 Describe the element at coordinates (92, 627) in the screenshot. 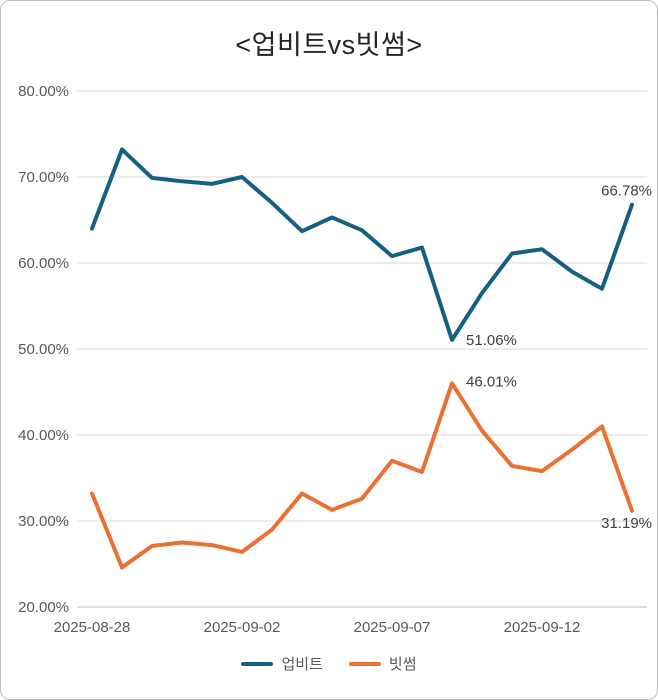

I see `x-axis-label: 2025-08-28` at that location.